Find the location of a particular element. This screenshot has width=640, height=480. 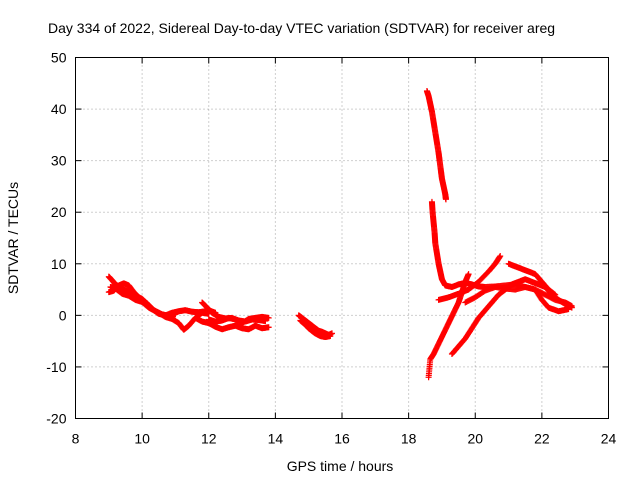

y-tick-label: 50 is located at coordinates (59, 58).